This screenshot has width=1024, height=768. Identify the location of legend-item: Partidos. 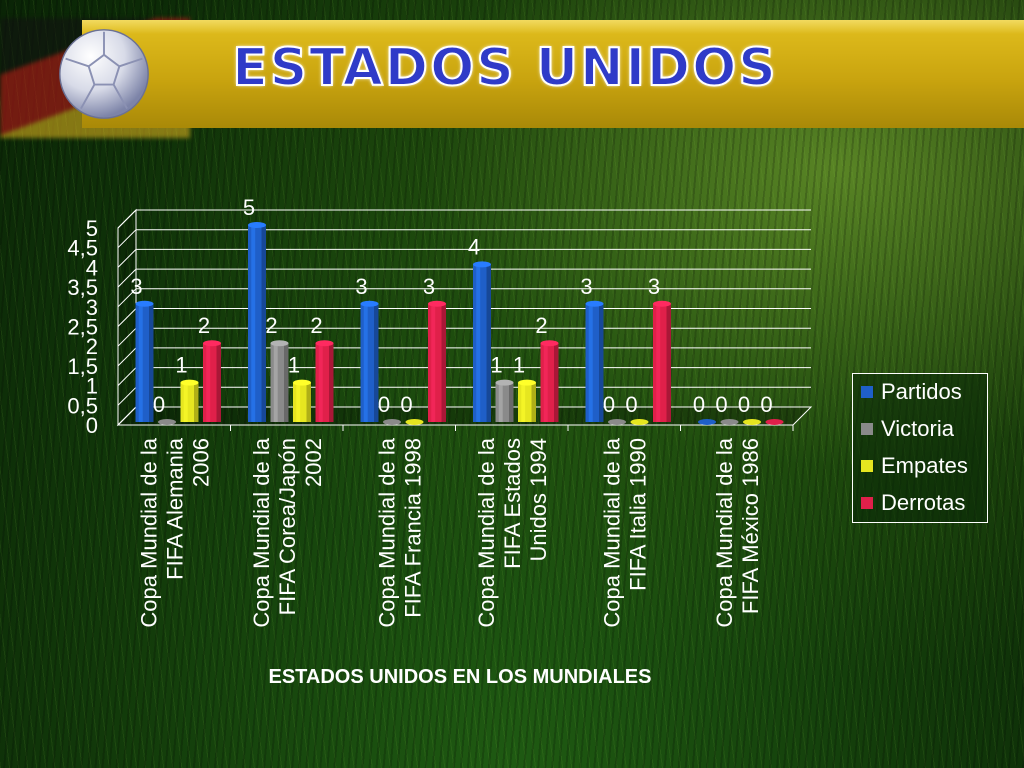
(911, 391).